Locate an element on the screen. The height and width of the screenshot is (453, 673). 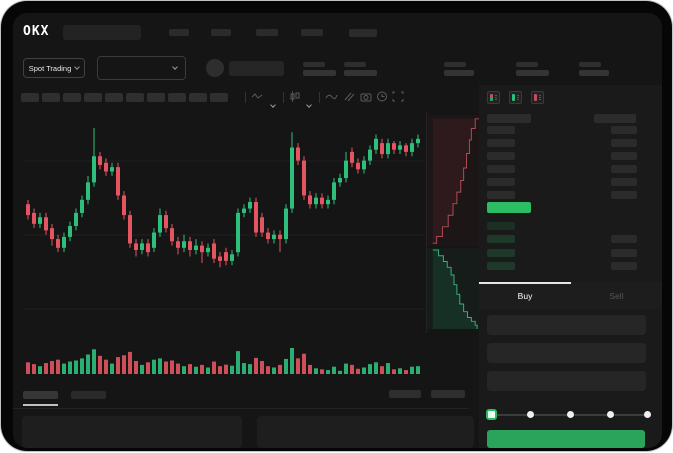
candlestick-icon is located at coordinates (295, 96).